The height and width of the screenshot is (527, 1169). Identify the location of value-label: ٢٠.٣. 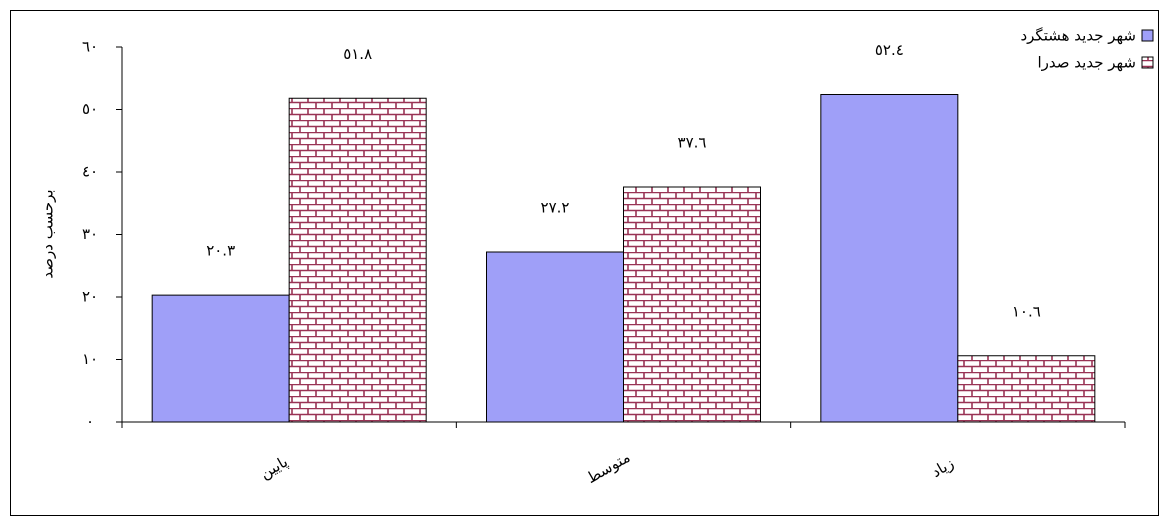
(220, 251).